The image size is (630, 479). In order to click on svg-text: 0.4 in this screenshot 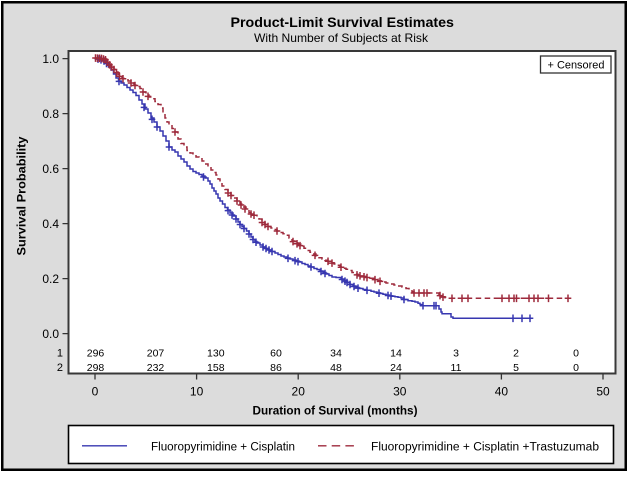, I will do `click(50, 224)`.